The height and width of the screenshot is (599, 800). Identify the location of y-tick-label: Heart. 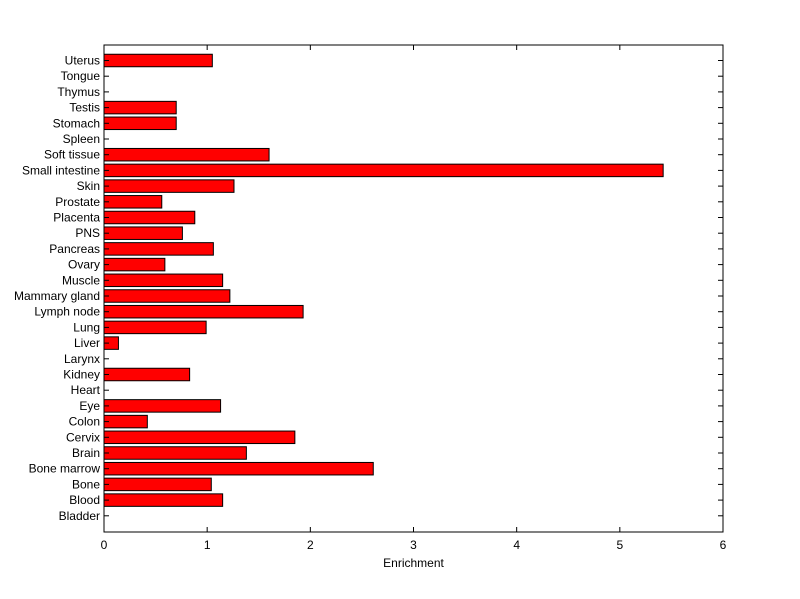
(86, 390).